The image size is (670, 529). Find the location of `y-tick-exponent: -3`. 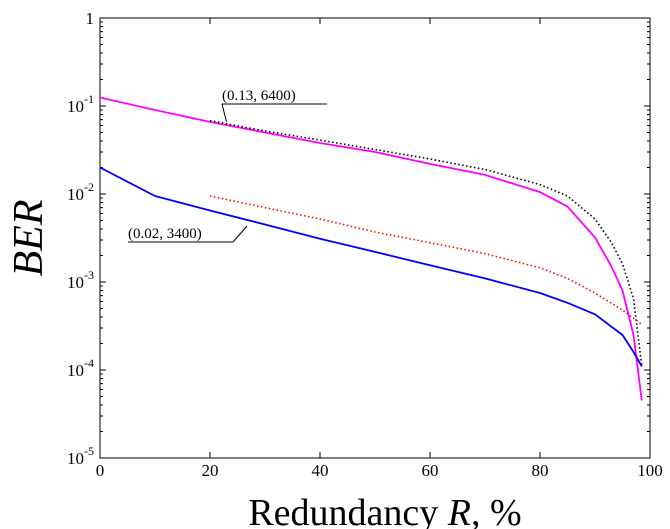

y-tick-exponent: -3 is located at coordinates (89, 275).